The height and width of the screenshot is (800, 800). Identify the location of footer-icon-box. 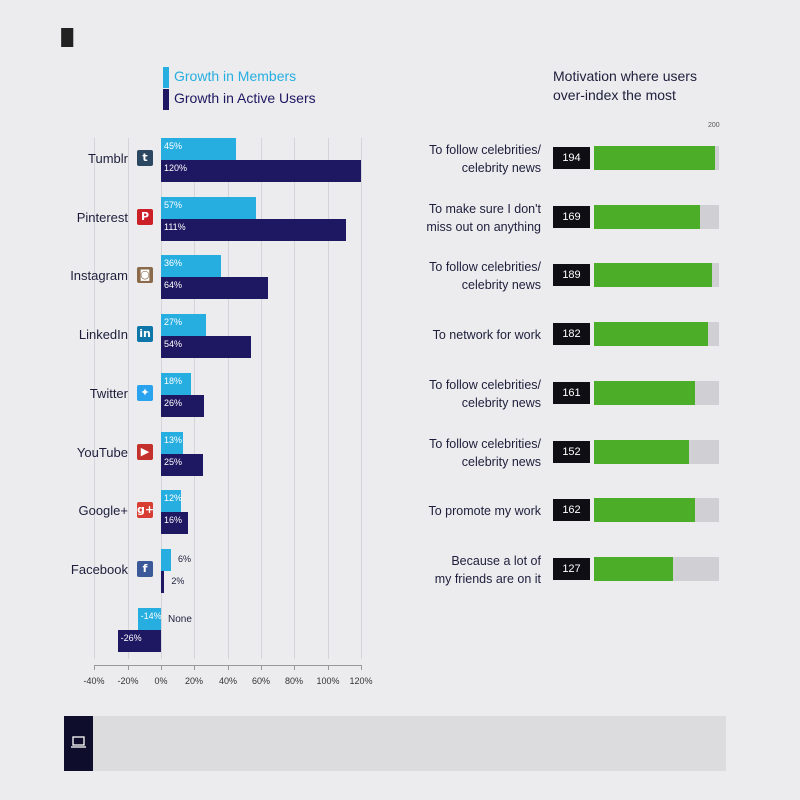
(78, 743).